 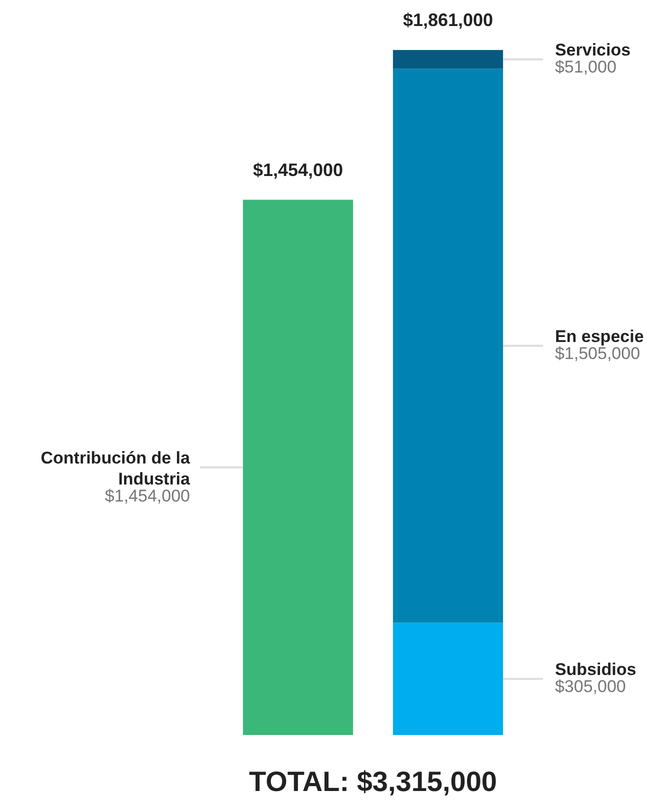 What do you see at coordinates (595, 669) in the screenshot?
I see `text: Subsidios` at bounding box center [595, 669].